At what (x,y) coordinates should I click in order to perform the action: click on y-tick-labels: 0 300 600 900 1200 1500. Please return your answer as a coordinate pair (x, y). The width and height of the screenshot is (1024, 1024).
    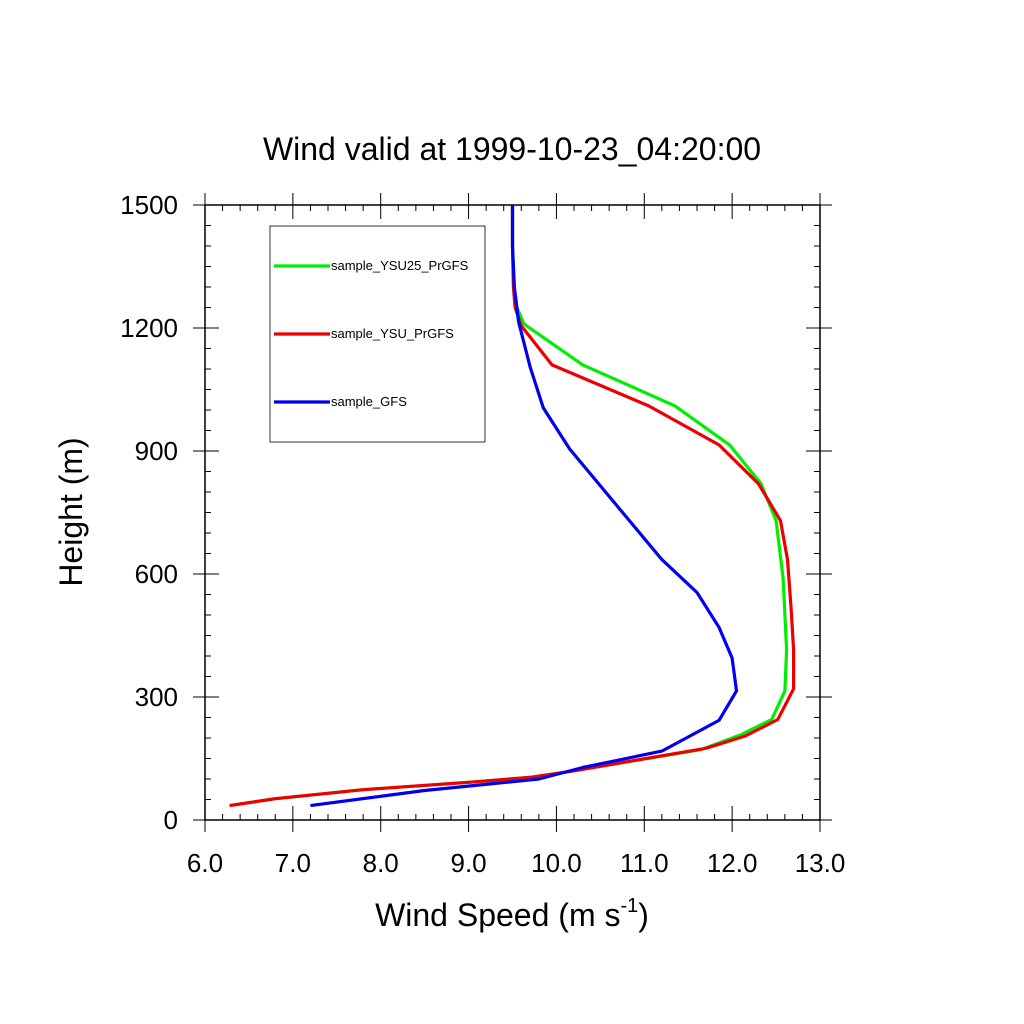
    Looking at the image, I should click on (149, 512).